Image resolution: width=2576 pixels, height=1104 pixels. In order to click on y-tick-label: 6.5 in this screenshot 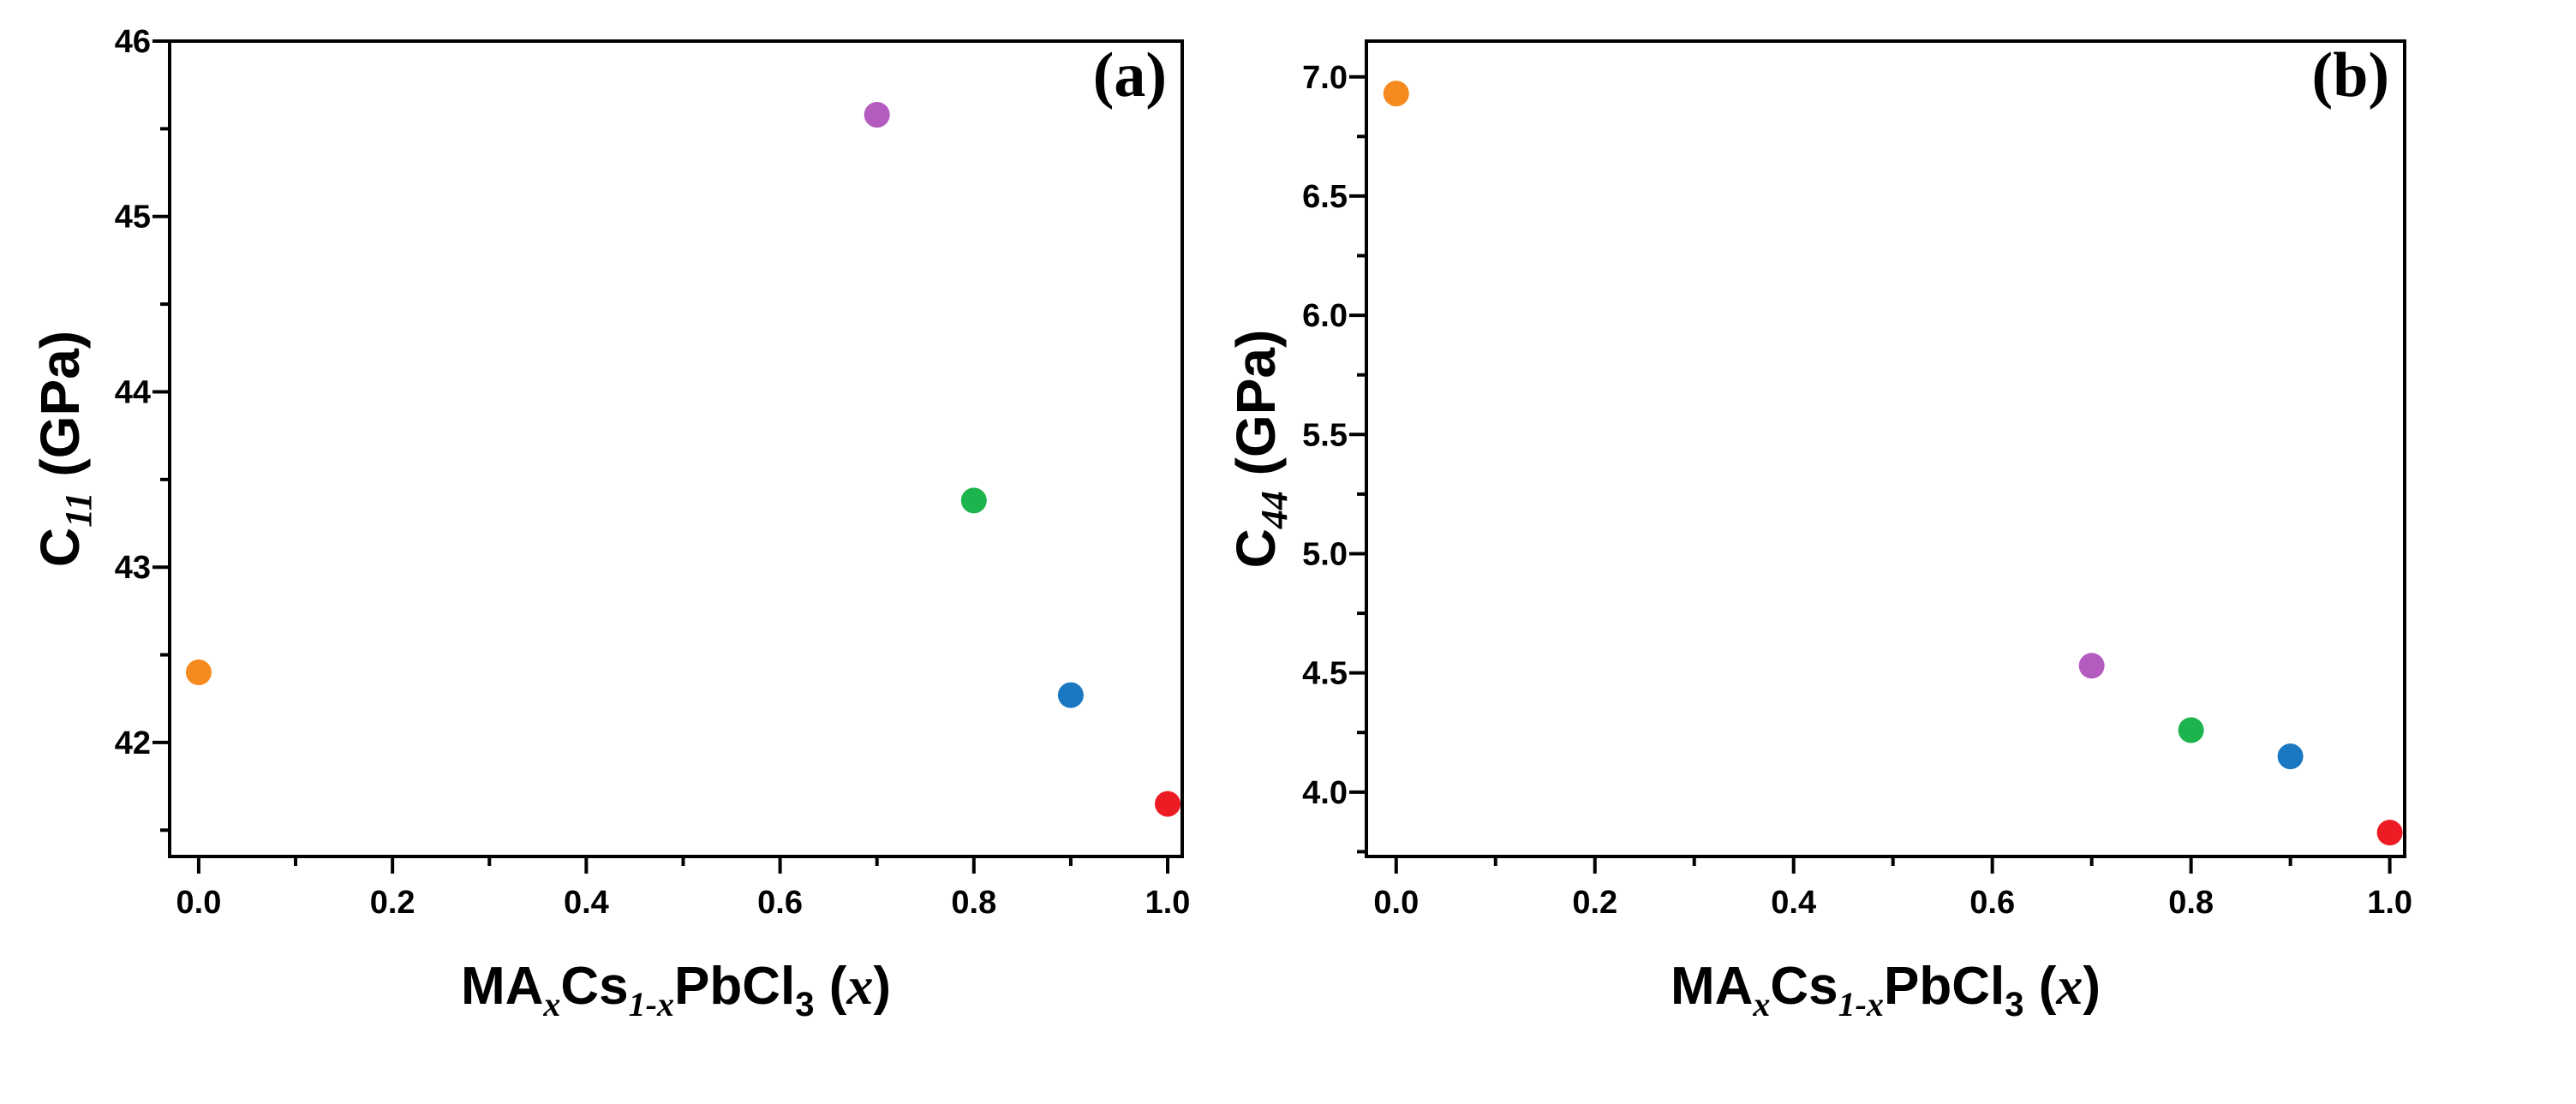, I will do `click(1325, 197)`.